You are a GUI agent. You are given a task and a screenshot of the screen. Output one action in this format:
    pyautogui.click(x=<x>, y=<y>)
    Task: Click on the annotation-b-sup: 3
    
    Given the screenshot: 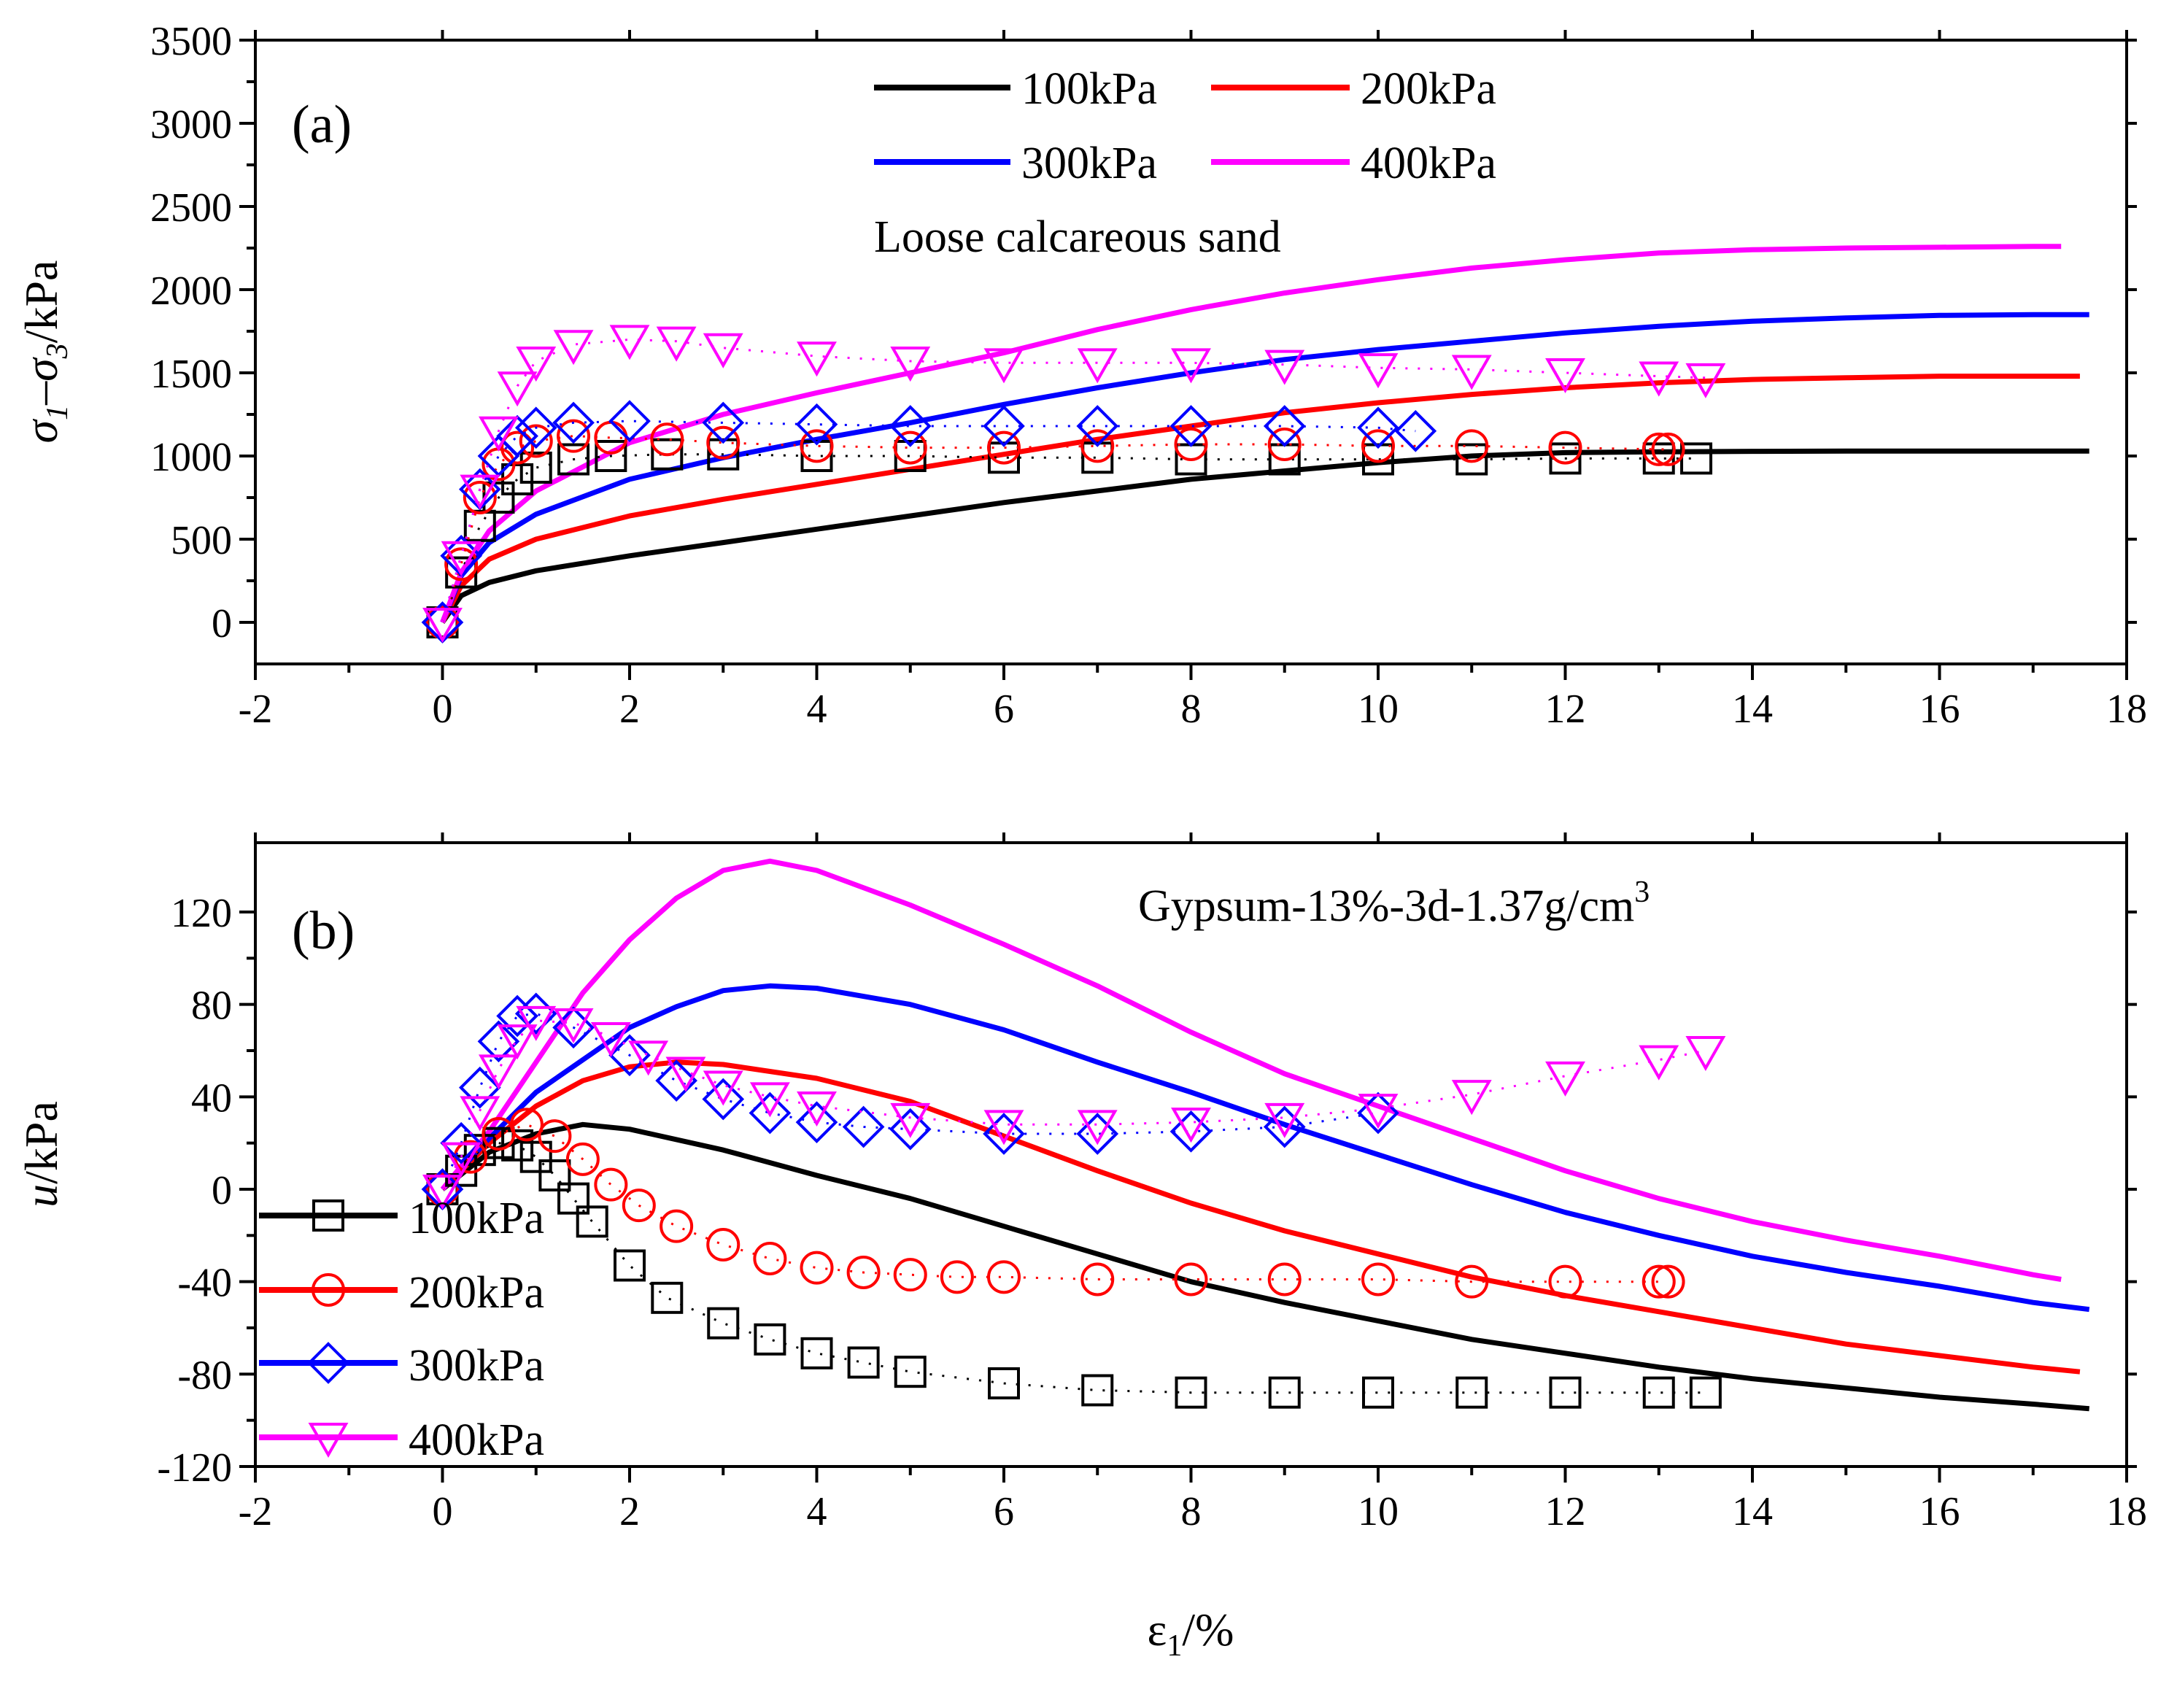 What is the action you would take?
    pyautogui.click(x=1642, y=893)
    